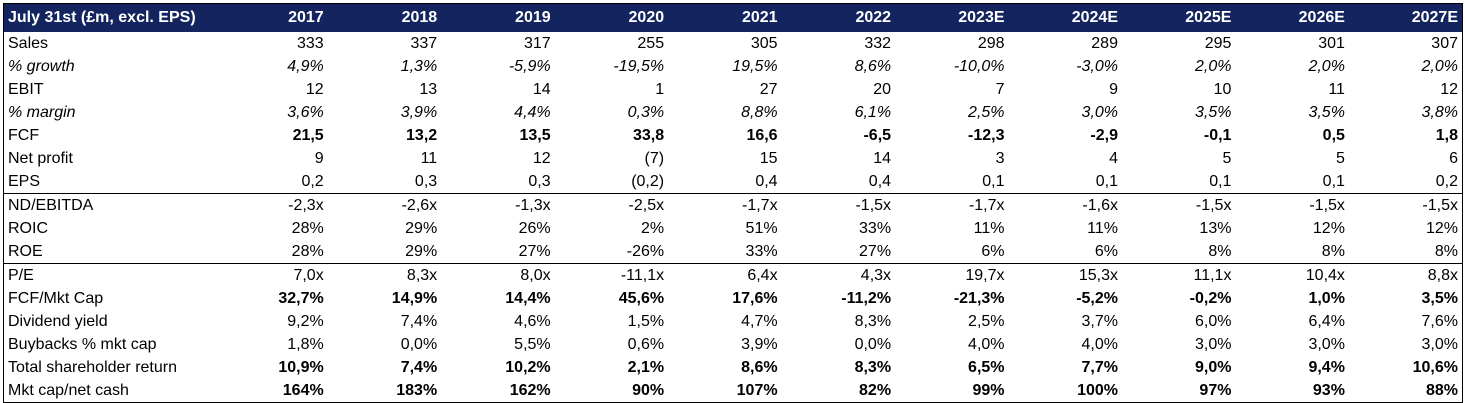 The width and height of the screenshot is (1465, 403). Describe the element at coordinates (660, 89) in the screenshot. I see `table-cell: 1` at that location.